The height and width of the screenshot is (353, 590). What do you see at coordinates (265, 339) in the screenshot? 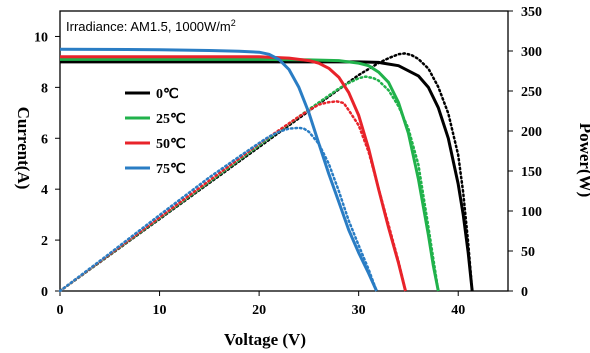
I see `x-axis-title: Voltage (V)` at bounding box center [265, 339].